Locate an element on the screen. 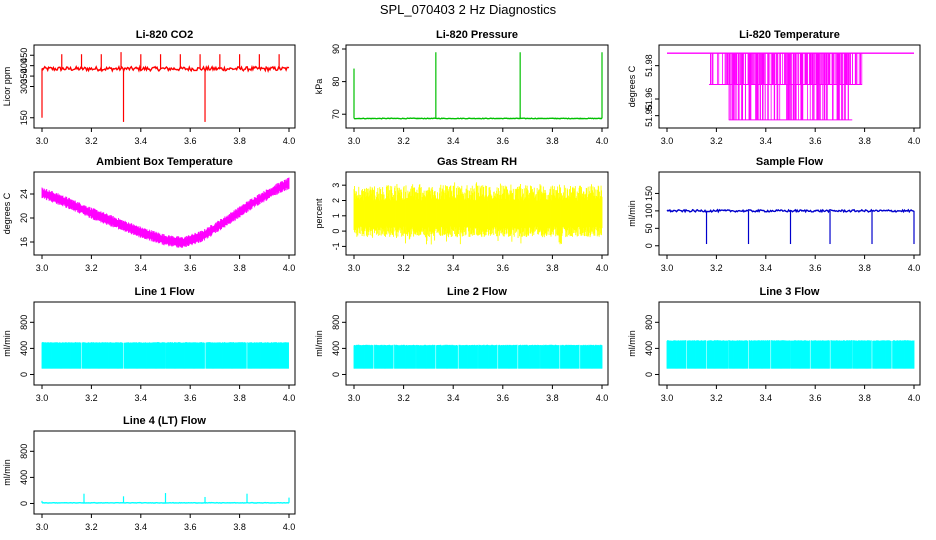  y-axis-label: degrees C is located at coordinates (632, 86).